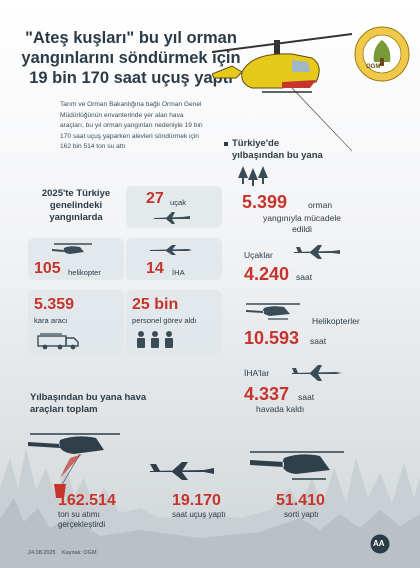 This screenshot has height=568, width=420. Describe the element at coordinates (178, 272) in the screenshot. I see `uav-label: İHA` at that location.